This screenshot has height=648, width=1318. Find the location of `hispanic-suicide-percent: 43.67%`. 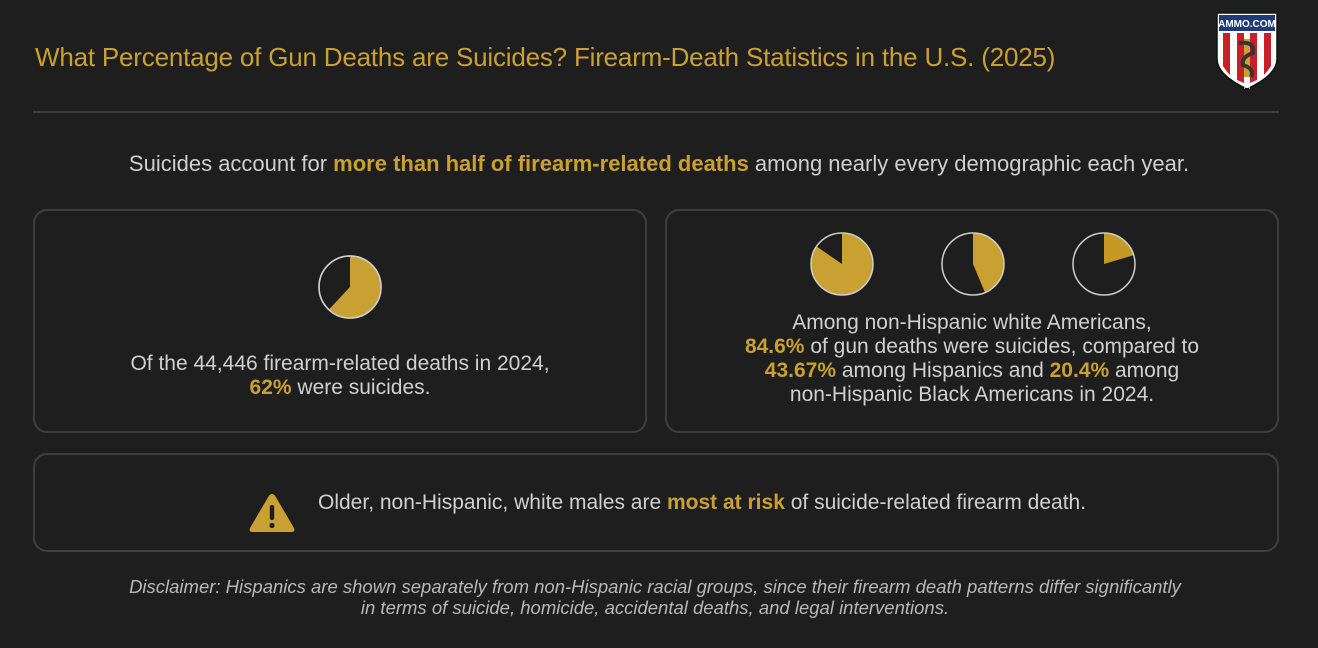

hispanic-suicide-percent: 43.67% is located at coordinates (800, 370).